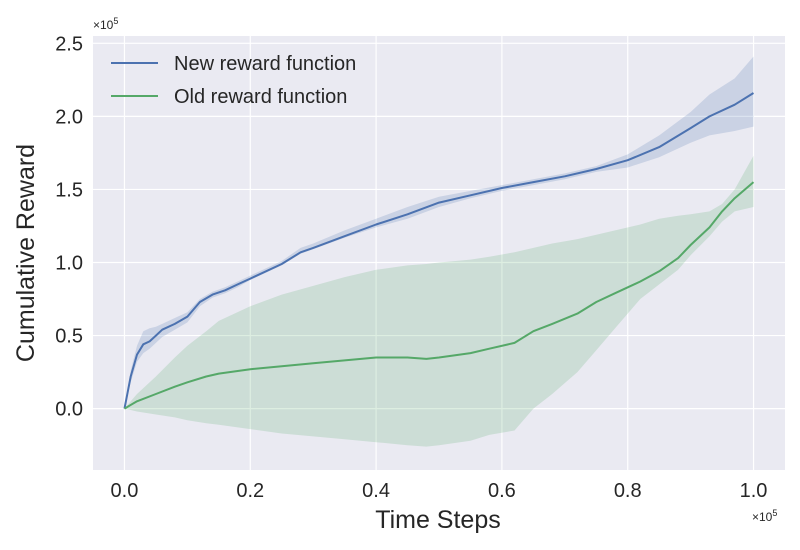 The height and width of the screenshot is (550, 800). What do you see at coordinates (250, 491) in the screenshot?
I see `x-tick-label: 0.2` at bounding box center [250, 491].